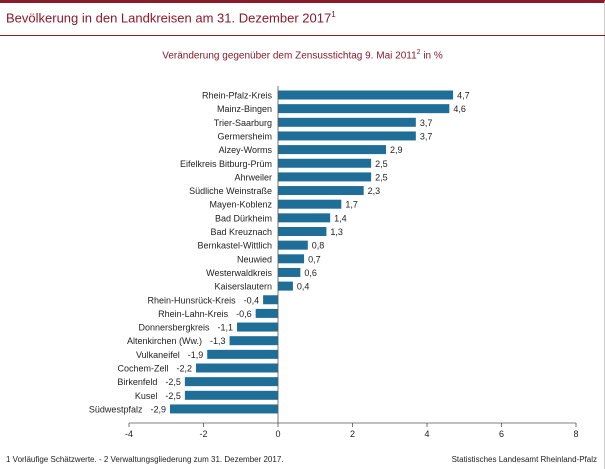 The height and width of the screenshot is (469, 605). What do you see at coordinates (243, 123) in the screenshot?
I see `category-label: Trier-Saarburg` at bounding box center [243, 123].